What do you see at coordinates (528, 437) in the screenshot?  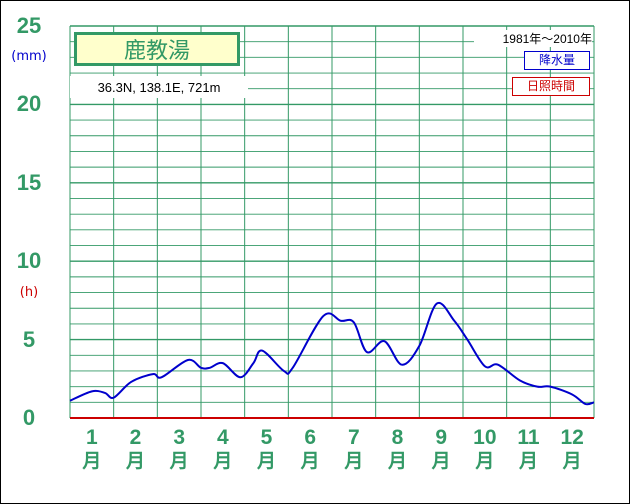 I see `x-tick-label: 11` at bounding box center [528, 437].